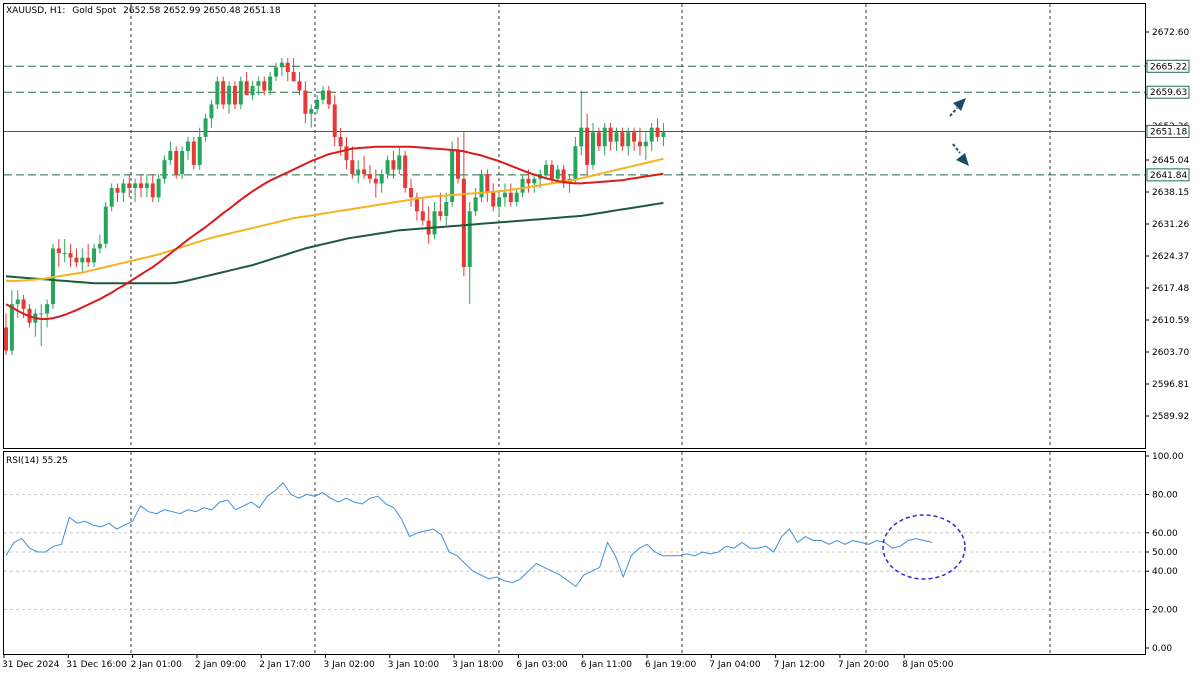  What do you see at coordinates (671, 665) in the screenshot?
I see `time-tick-label: 6 Jan 19:00` at bounding box center [671, 665].